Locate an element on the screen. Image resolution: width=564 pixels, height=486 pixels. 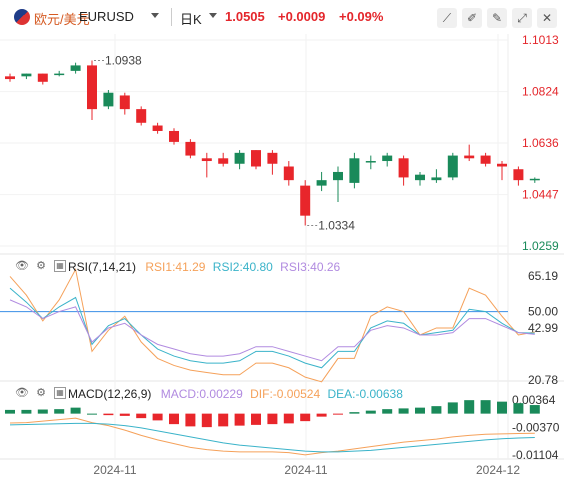
price-tick-label: 1.0824 is located at coordinates (540, 92).